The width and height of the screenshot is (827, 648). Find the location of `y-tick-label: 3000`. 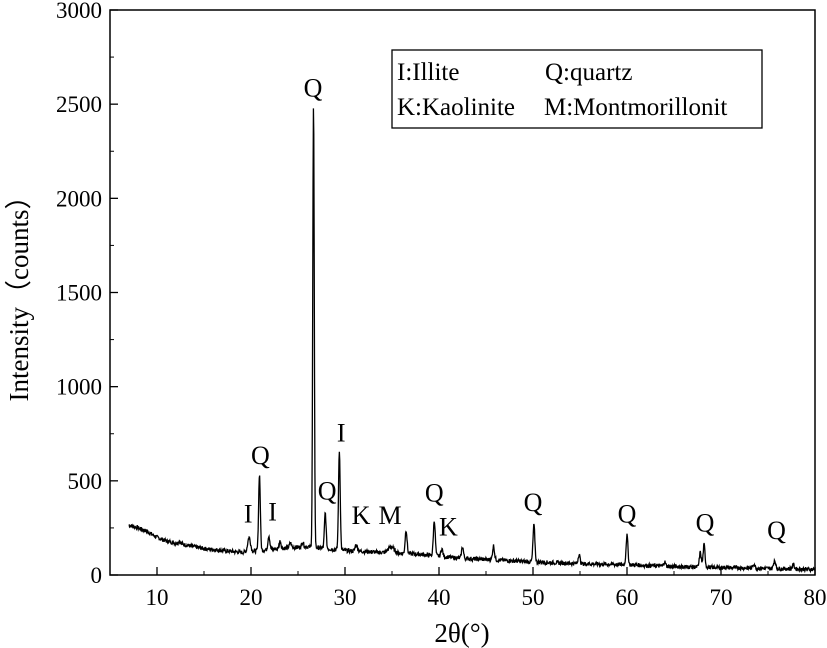

y-tick-label: 3000 is located at coordinates (79, 11).